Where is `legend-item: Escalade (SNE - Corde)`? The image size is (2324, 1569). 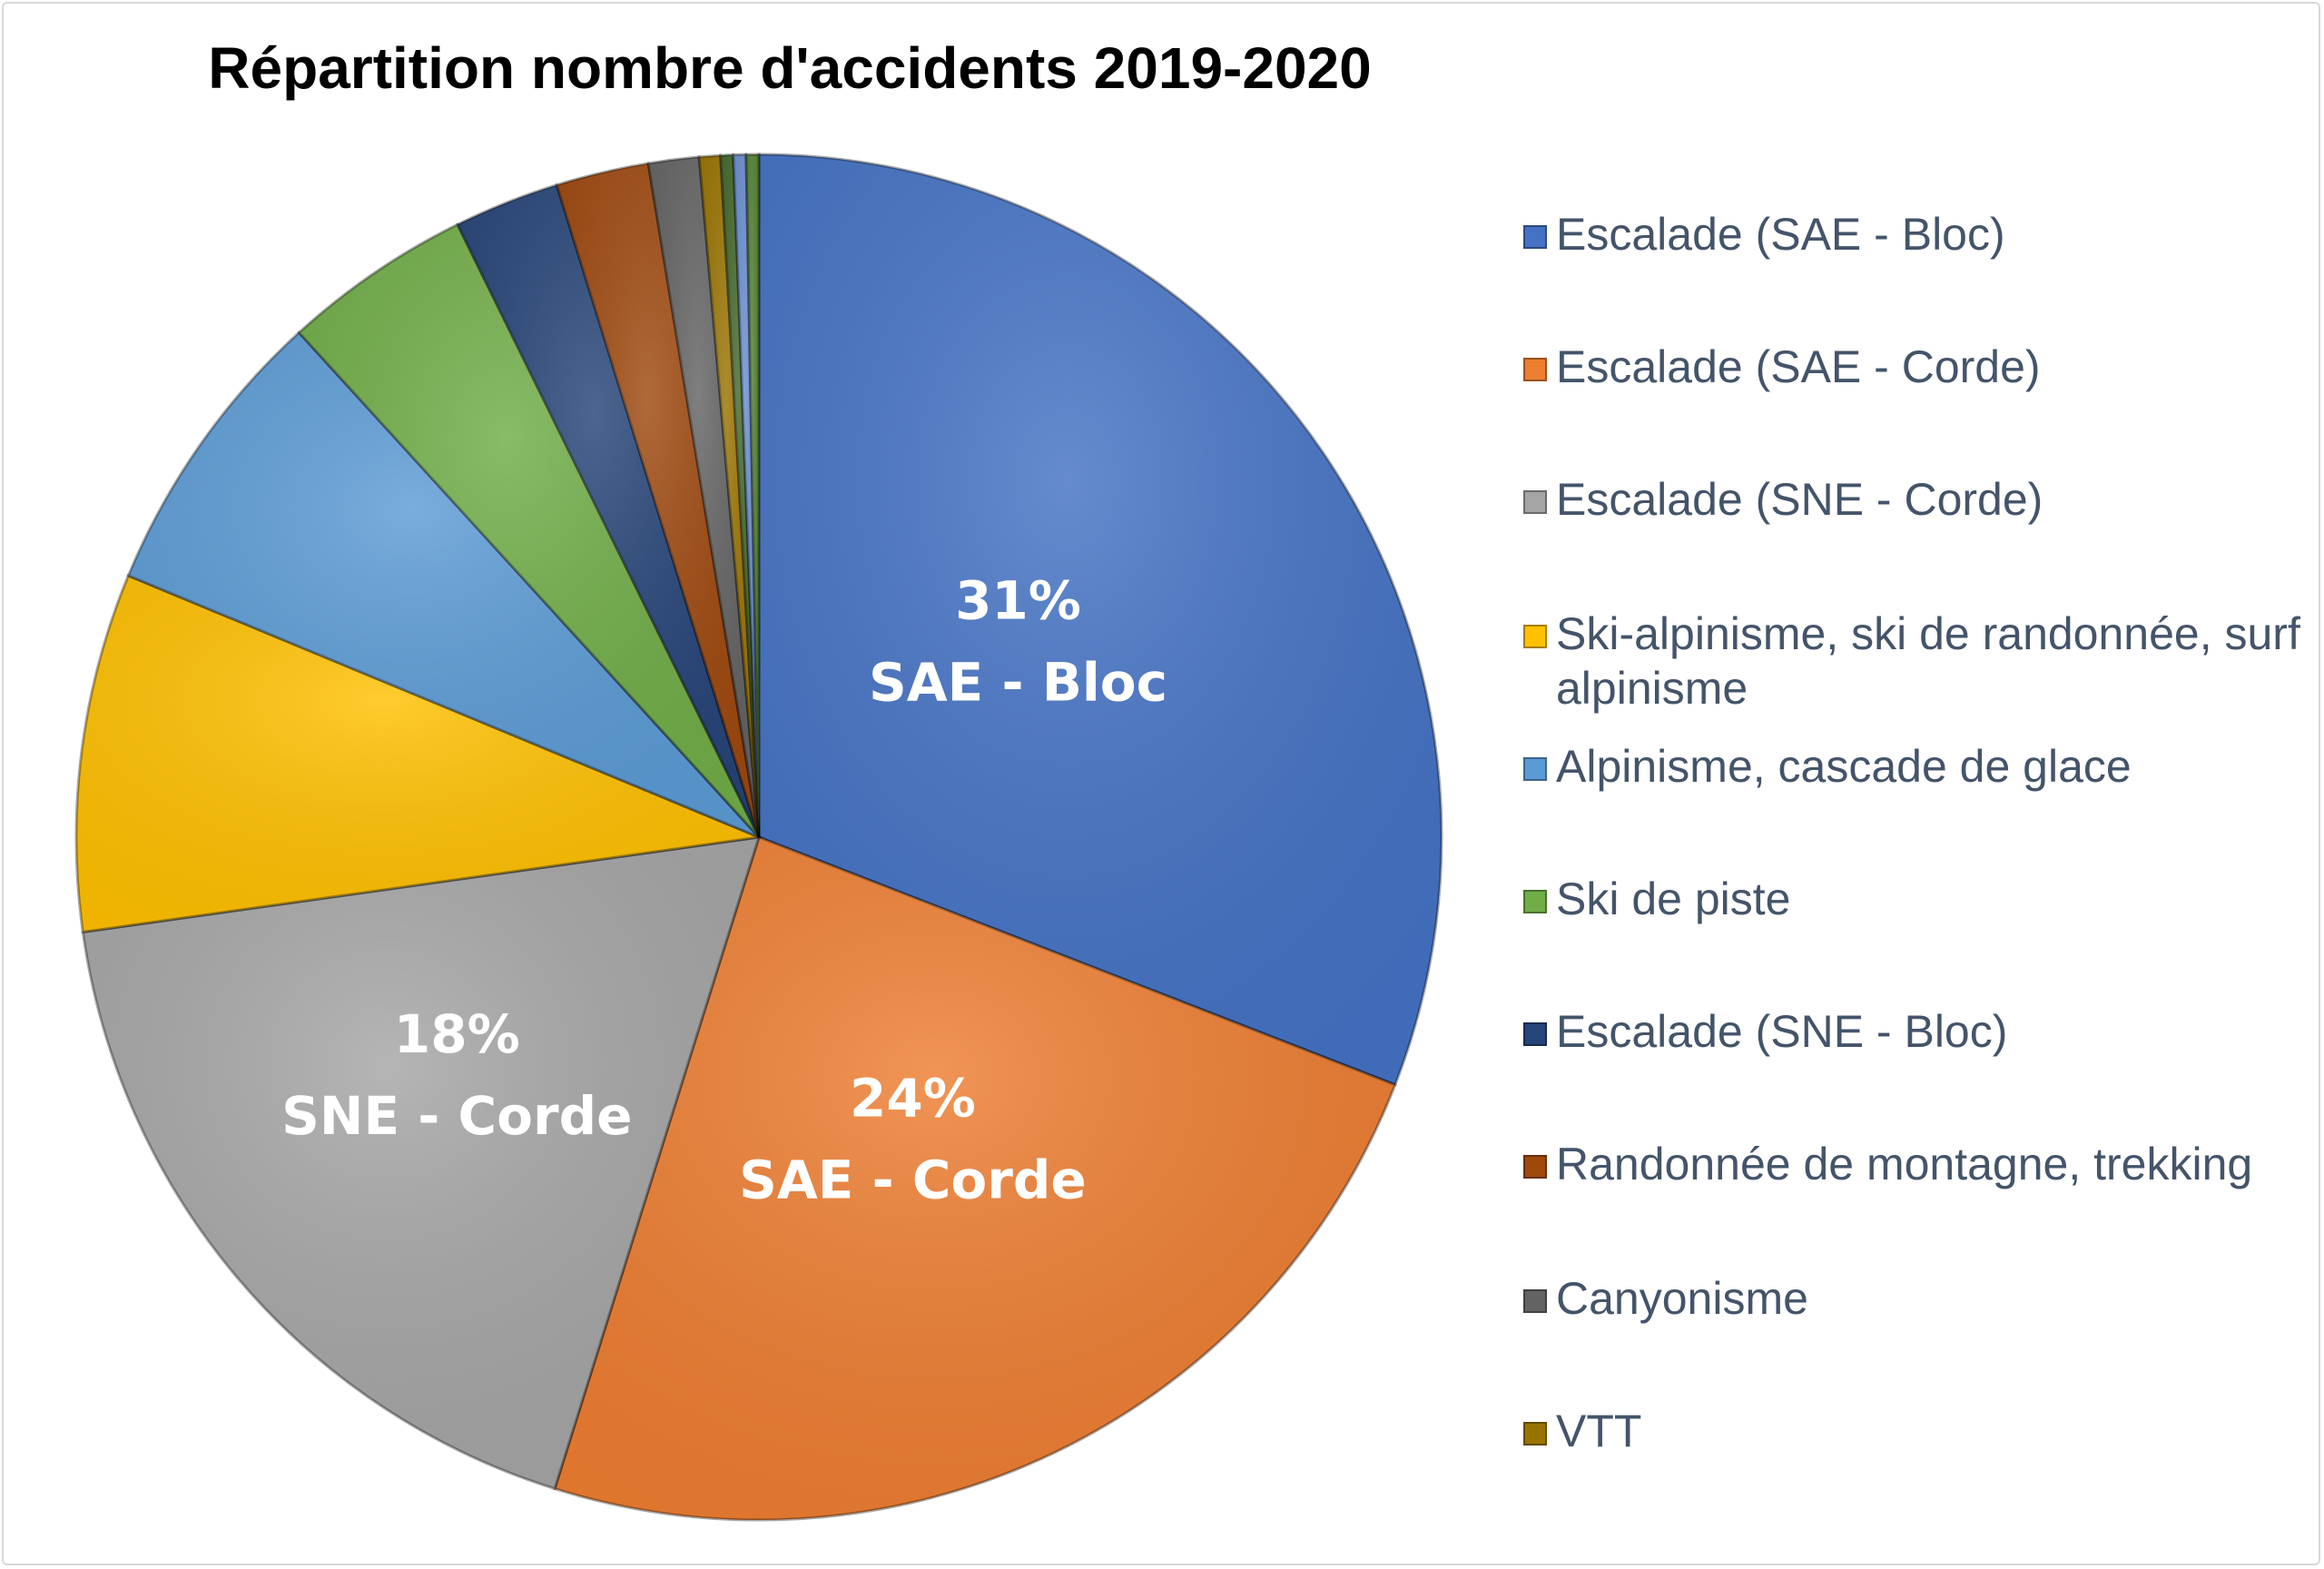
legend-item: Escalade (SNE - Corde) is located at coordinates (1911, 499).